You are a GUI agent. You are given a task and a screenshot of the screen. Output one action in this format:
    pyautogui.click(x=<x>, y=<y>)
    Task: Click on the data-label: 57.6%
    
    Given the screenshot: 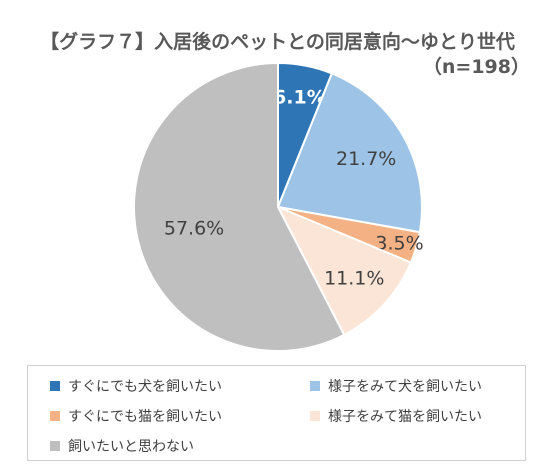 What is the action you would take?
    pyautogui.click(x=194, y=228)
    